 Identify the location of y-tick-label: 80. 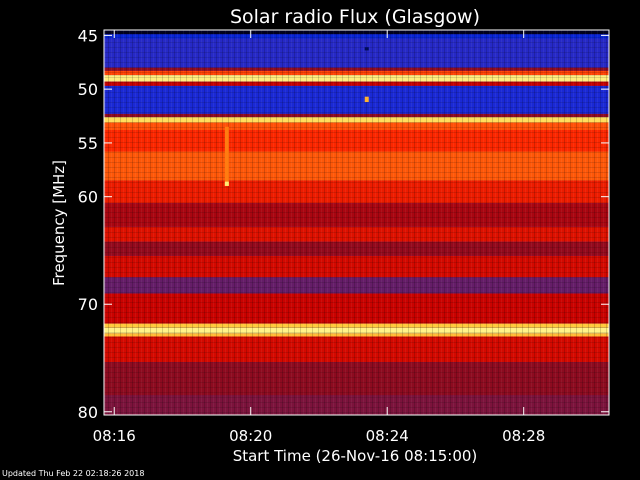
(88, 412).